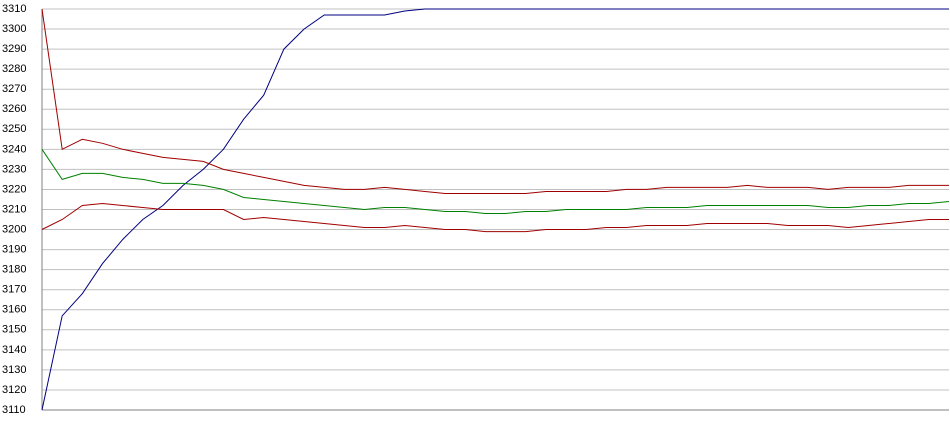  I want to click on y-tick-label: 3120, so click(14, 390).